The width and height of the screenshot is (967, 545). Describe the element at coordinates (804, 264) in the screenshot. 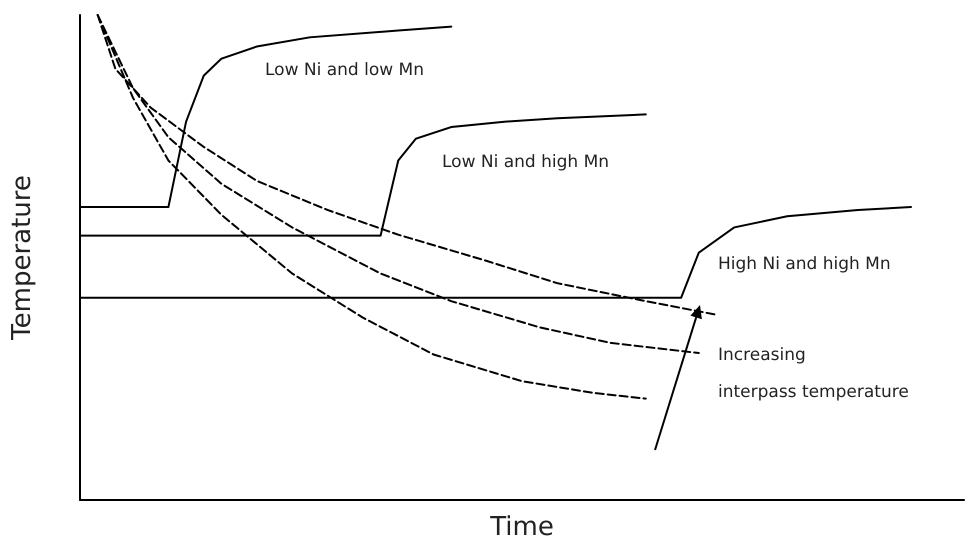

I see `annotation: High Ni and high Mn` at that location.